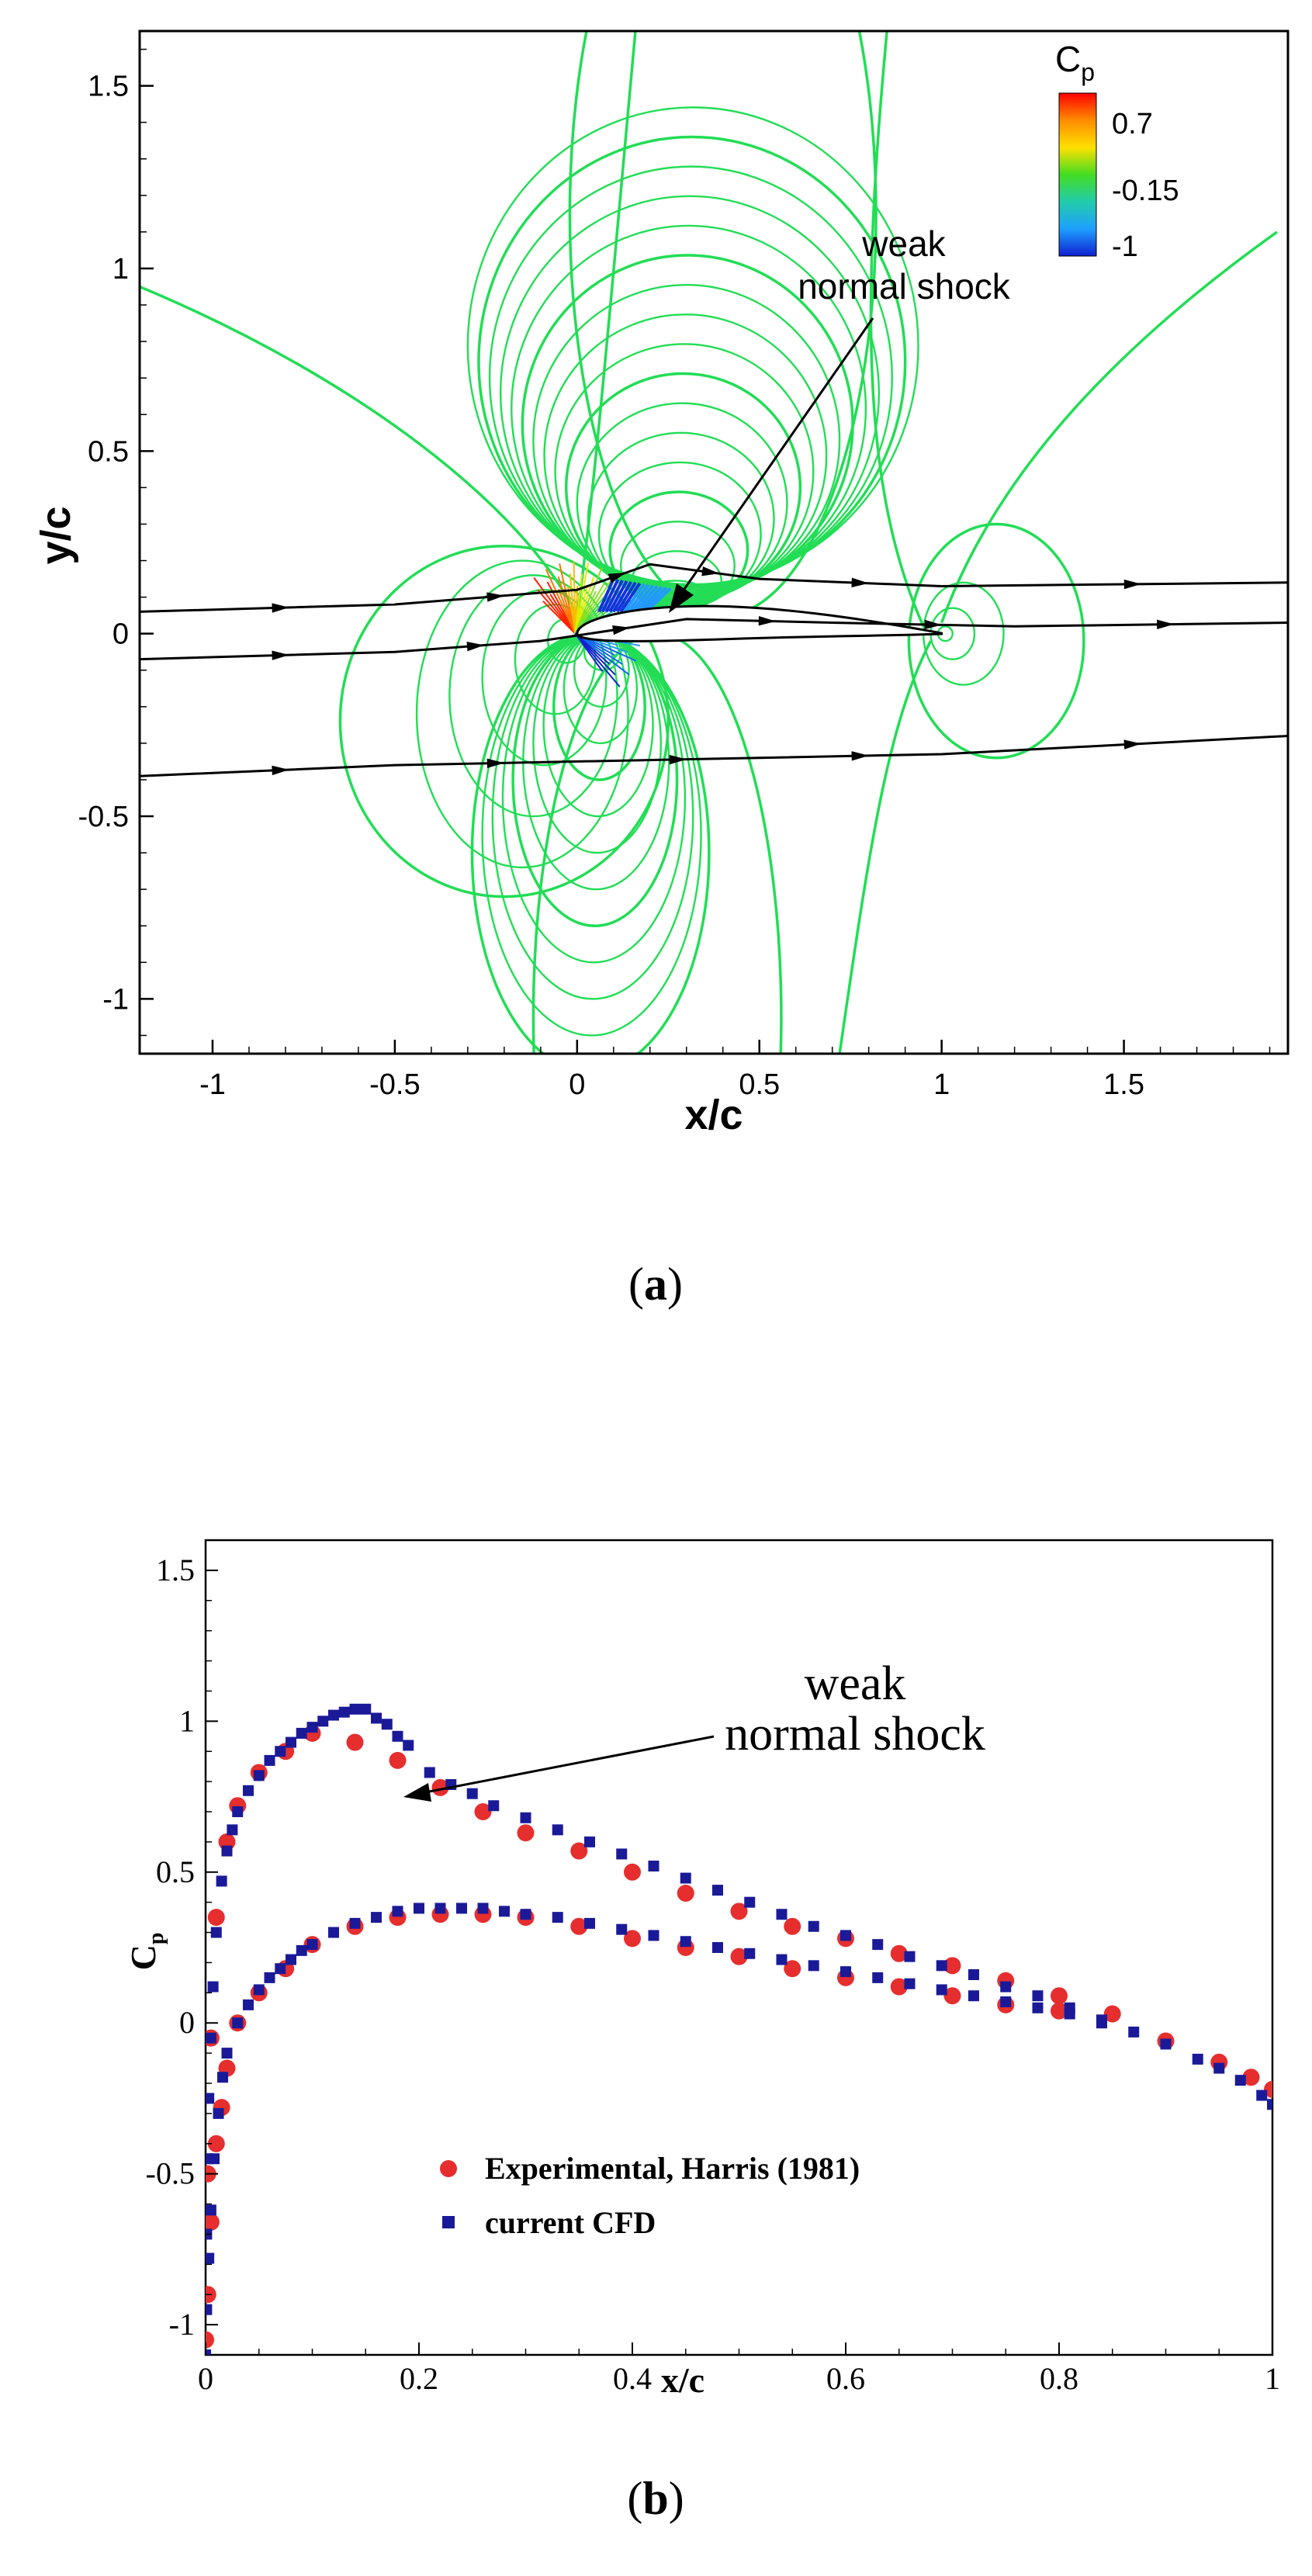 The height and width of the screenshot is (2576, 1312). I want to click on panel-b-y-axis: -1 -0.5 0 0.5 1 1.5, so click(182, 1947).